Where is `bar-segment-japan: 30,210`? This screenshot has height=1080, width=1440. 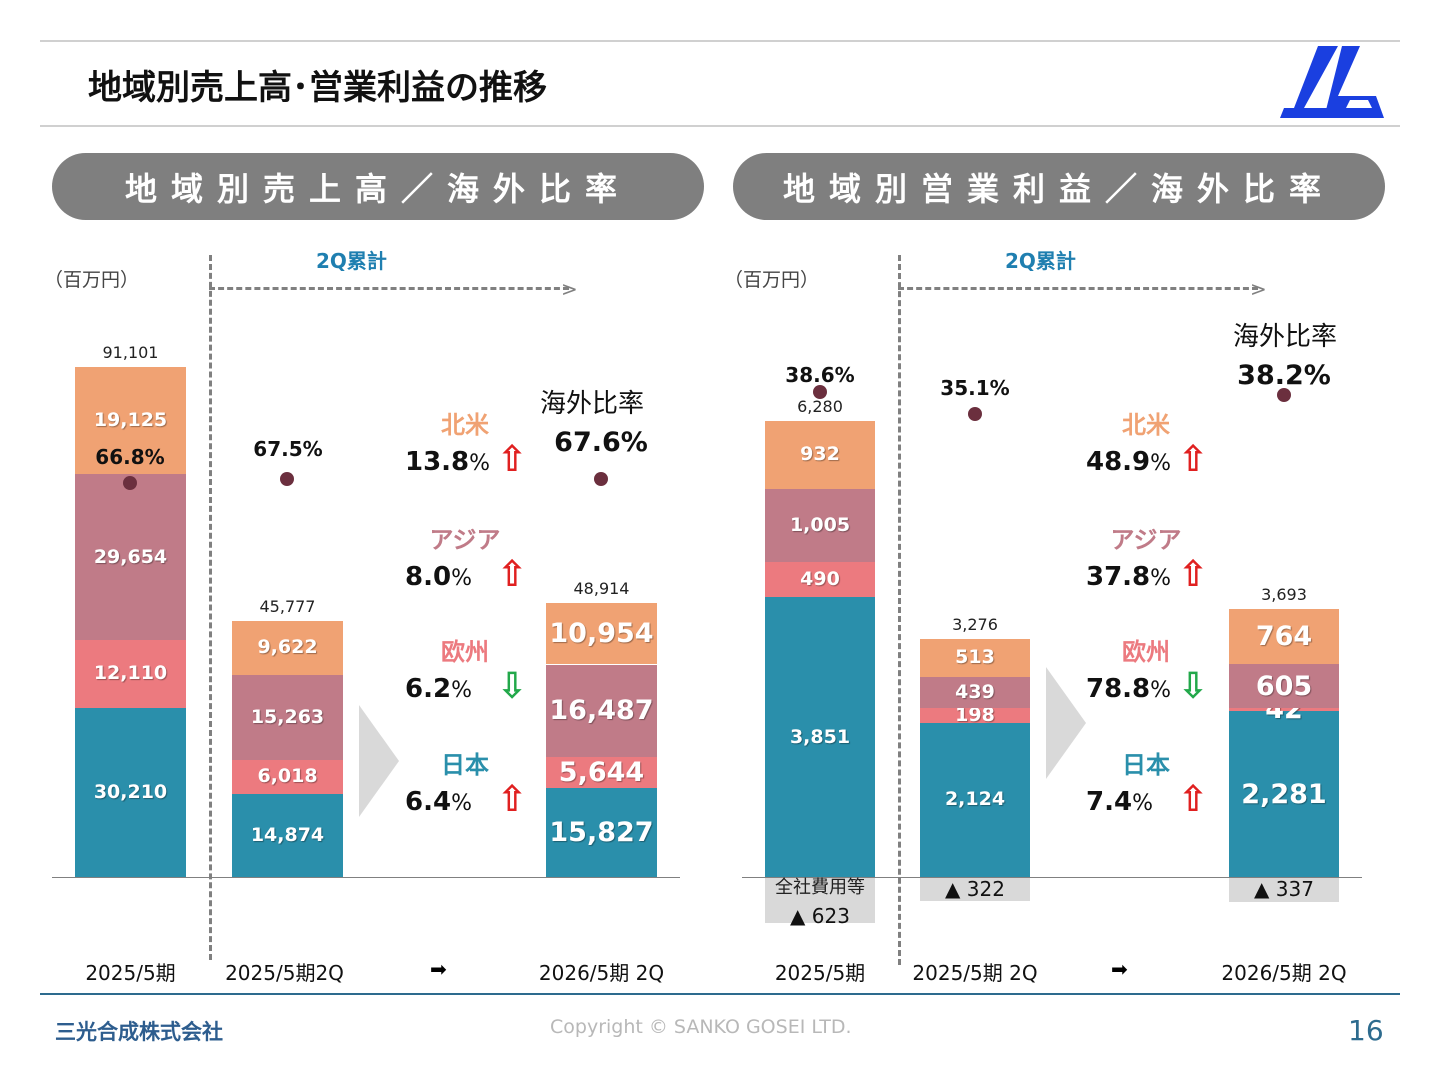 bar-segment-japan: 30,210 is located at coordinates (130, 792).